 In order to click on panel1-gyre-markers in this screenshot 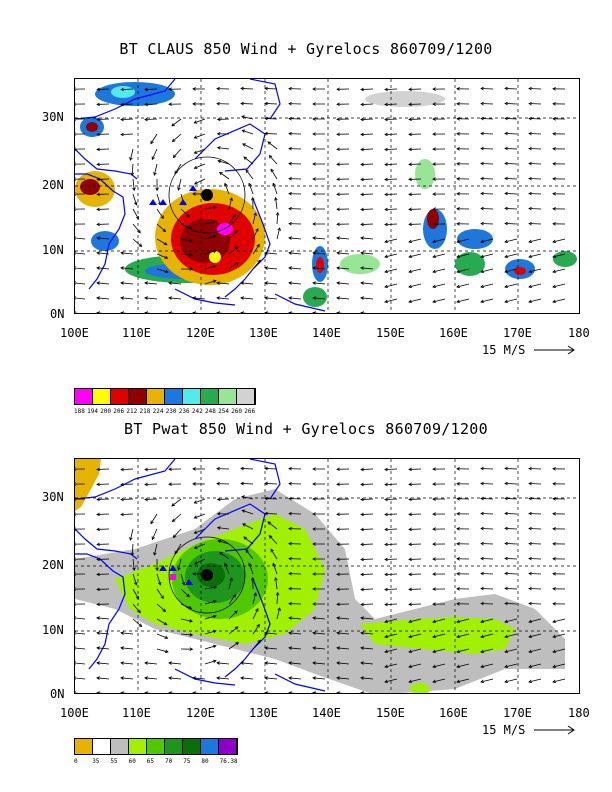, I will do `click(173, 195)`.